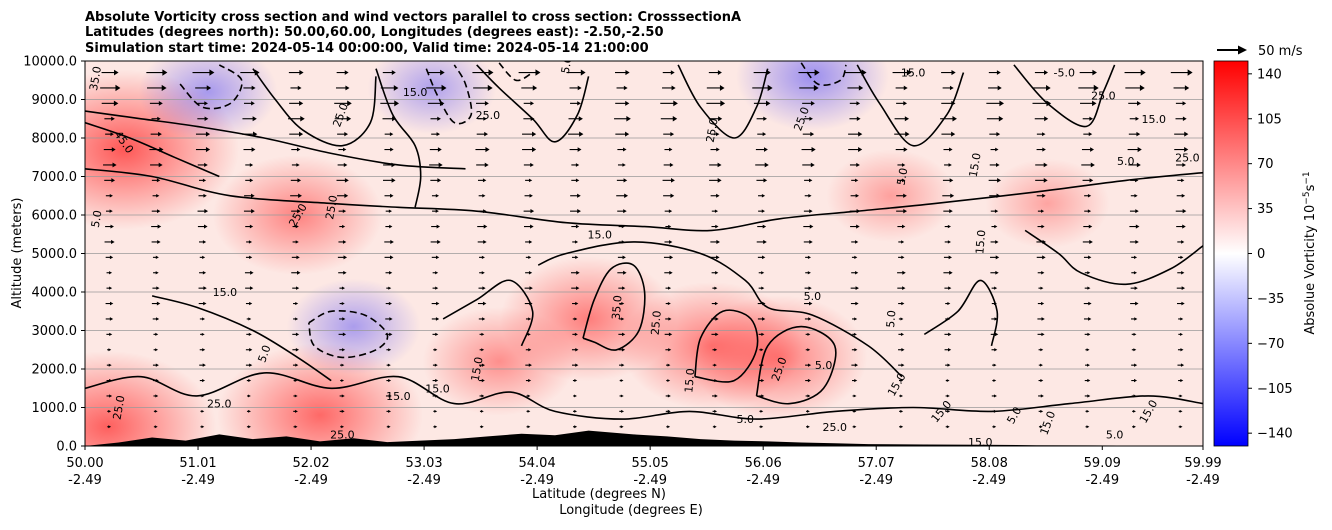 The image size is (1332, 530). Describe the element at coordinates (989, 463) in the screenshot. I see `x-tick-label-lat-8: 58.08` at that location.